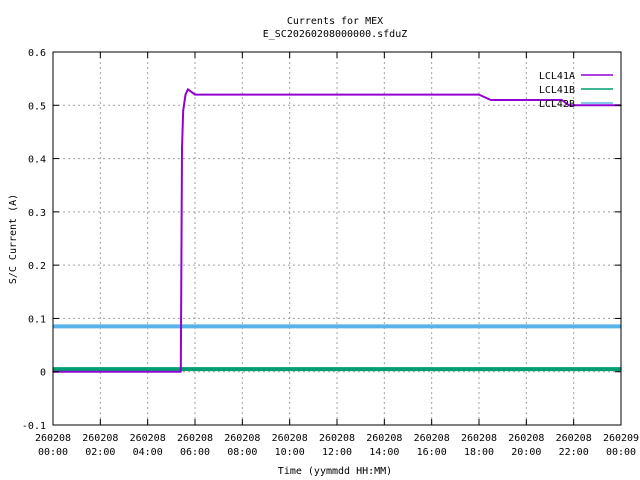 This screenshot has height=480, width=640. Describe the element at coordinates (43, 373) in the screenshot. I see `y-tick-label: 0` at that location.